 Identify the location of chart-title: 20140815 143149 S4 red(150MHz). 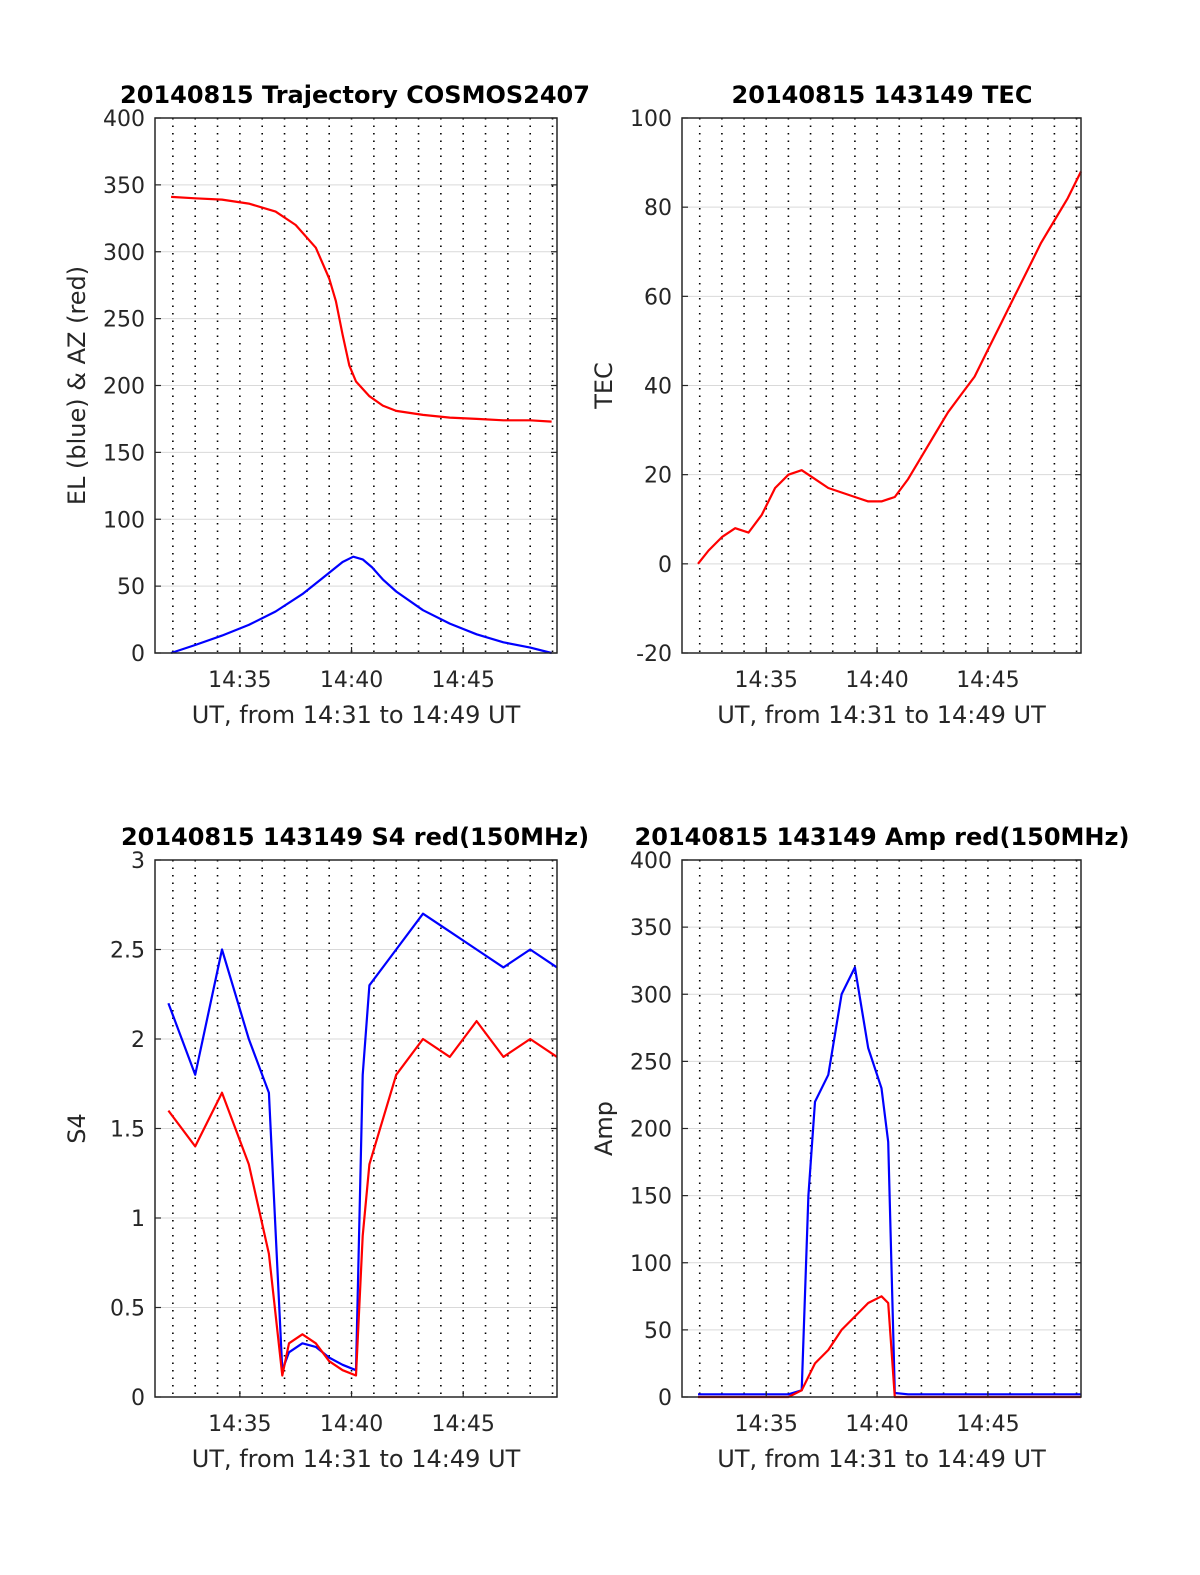
(355, 837).